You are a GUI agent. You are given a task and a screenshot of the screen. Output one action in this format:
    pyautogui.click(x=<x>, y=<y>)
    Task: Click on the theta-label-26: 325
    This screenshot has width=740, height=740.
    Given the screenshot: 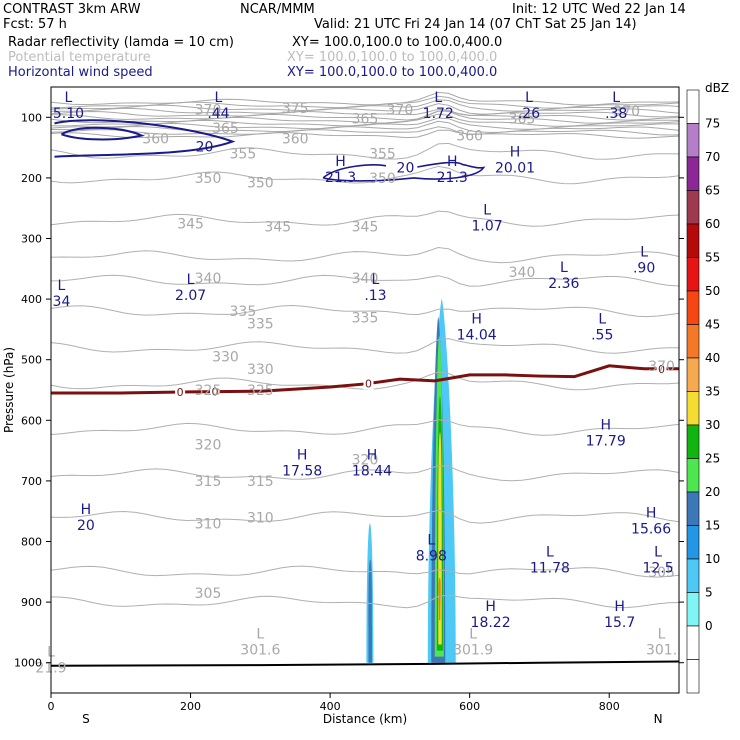 What is the action you would take?
    pyautogui.click(x=208, y=391)
    